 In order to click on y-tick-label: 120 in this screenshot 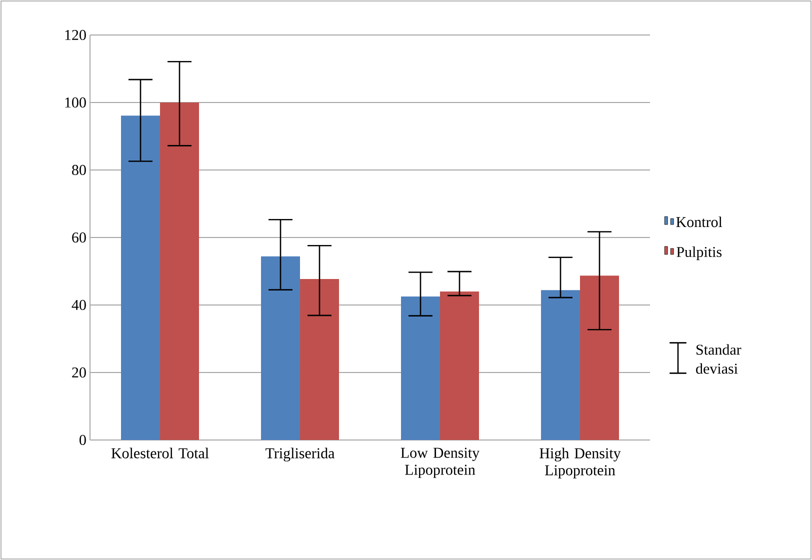, I will do `click(75, 35)`.